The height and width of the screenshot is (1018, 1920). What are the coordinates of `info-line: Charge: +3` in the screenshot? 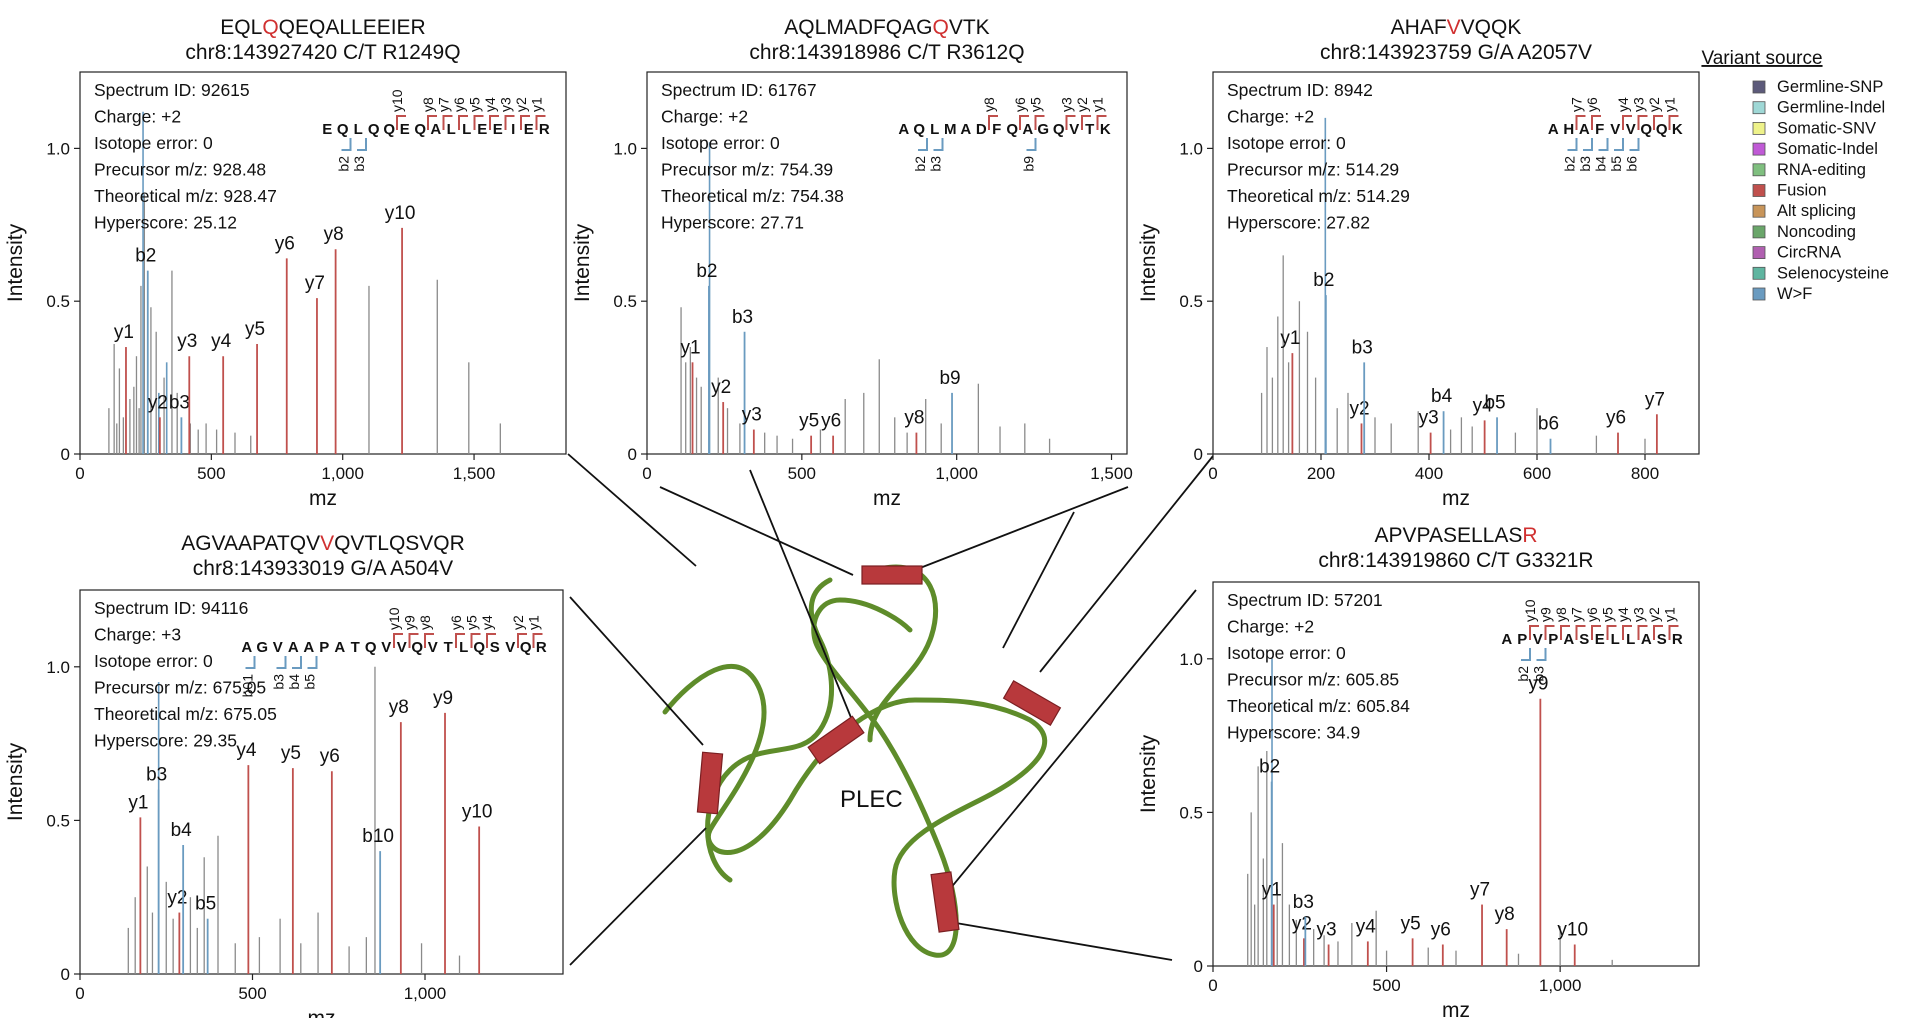 It's located at (137, 635).